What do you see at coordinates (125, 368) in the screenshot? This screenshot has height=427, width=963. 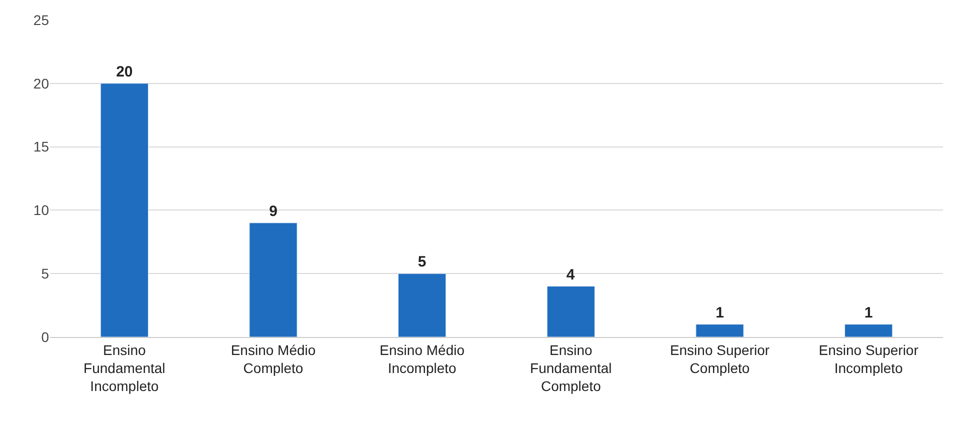 I see `x-tick-label: Ensino Fundamental Incompleto` at bounding box center [125, 368].